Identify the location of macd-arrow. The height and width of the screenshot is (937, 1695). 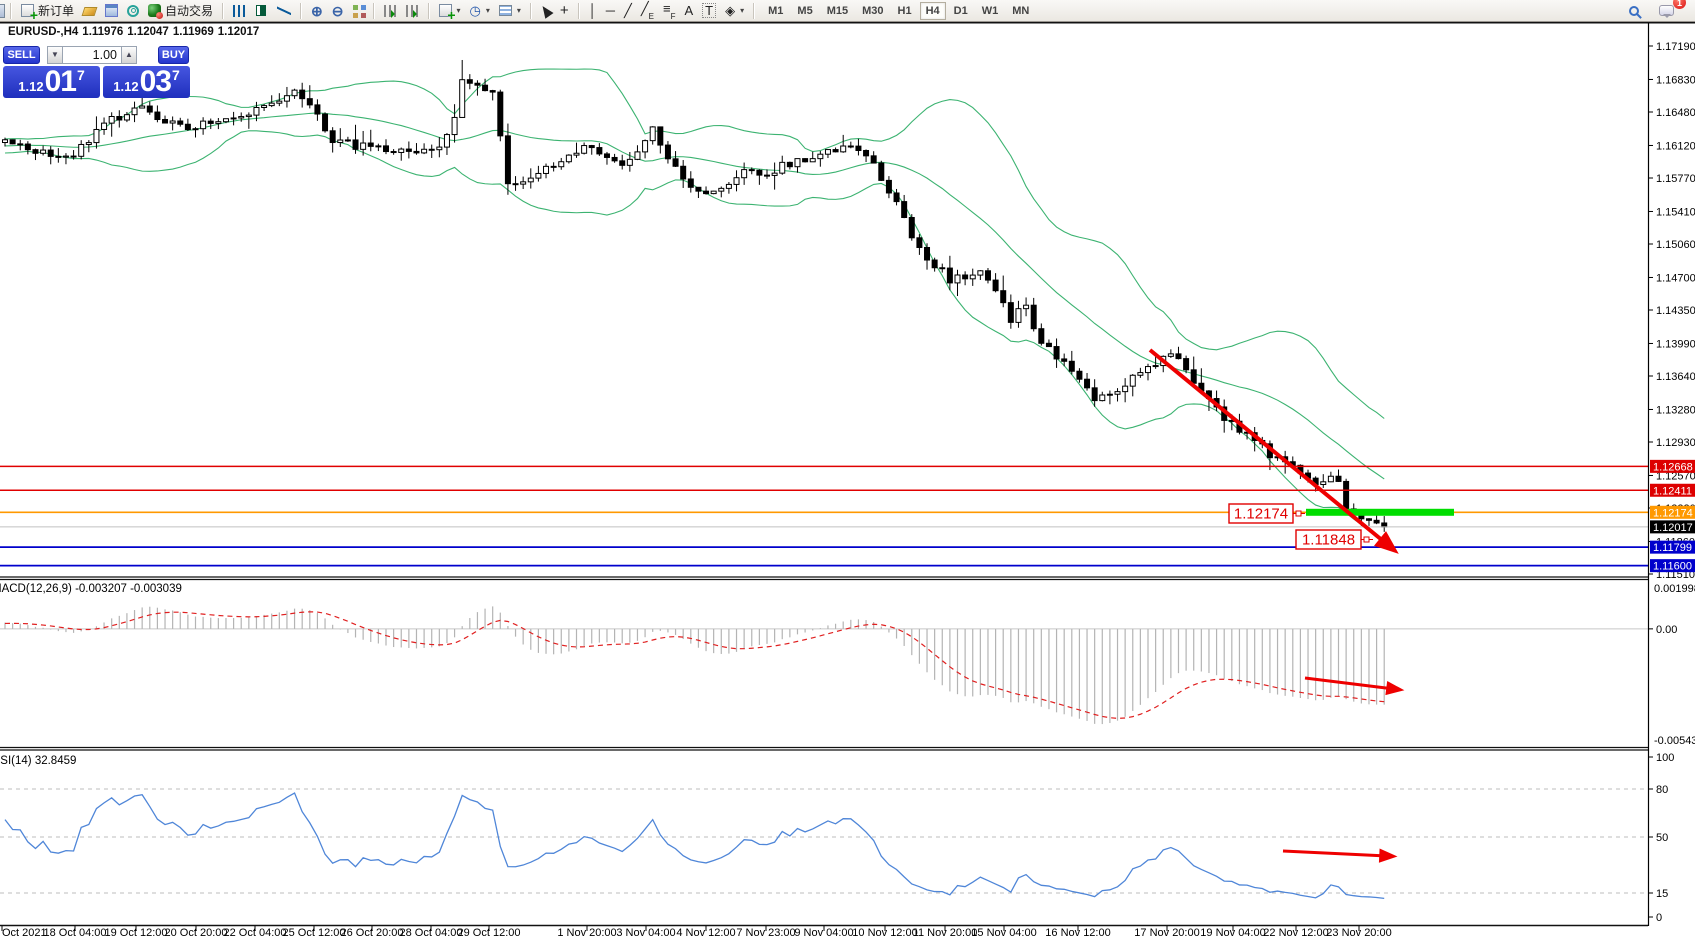
(1354, 686).